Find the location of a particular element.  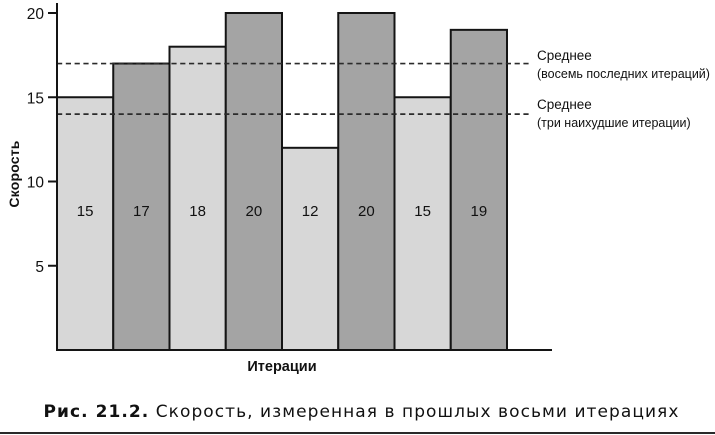

y-axis-title: Скорость is located at coordinates (14, 174).